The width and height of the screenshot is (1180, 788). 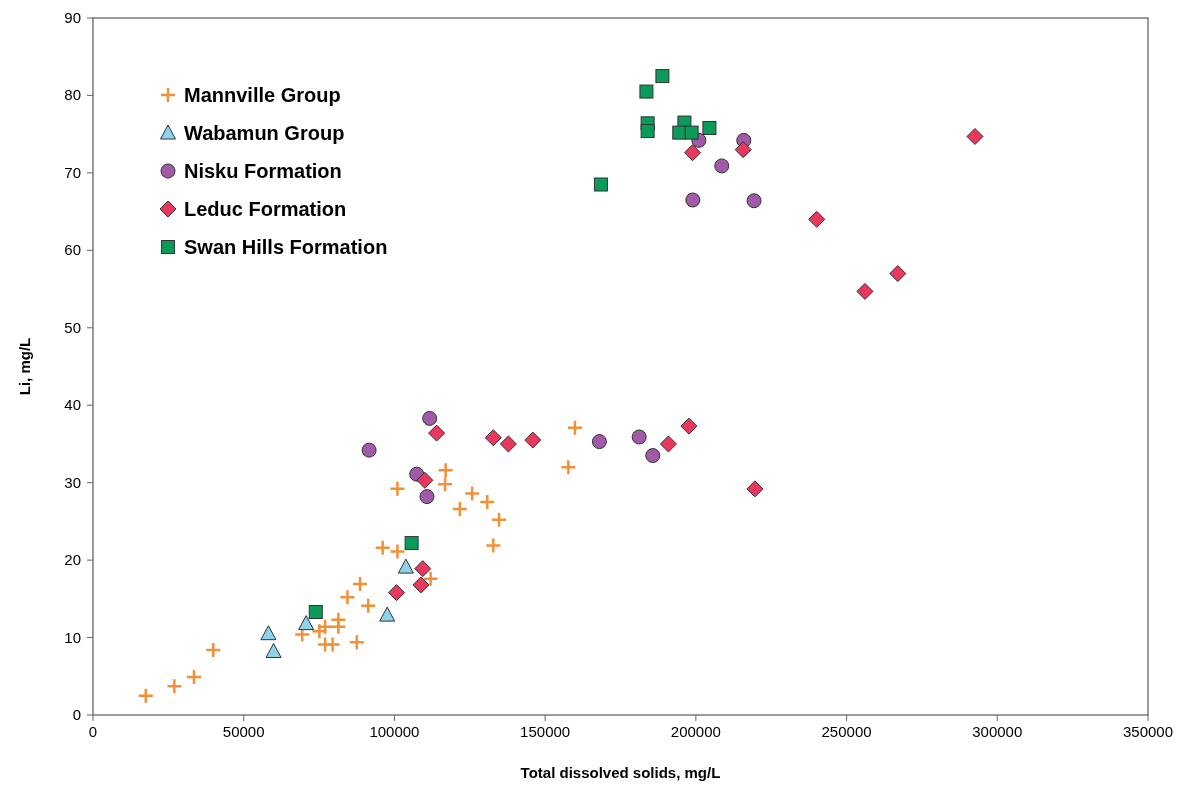 I want to click on x-tick-label: 250000, so click(x=846, y=731).